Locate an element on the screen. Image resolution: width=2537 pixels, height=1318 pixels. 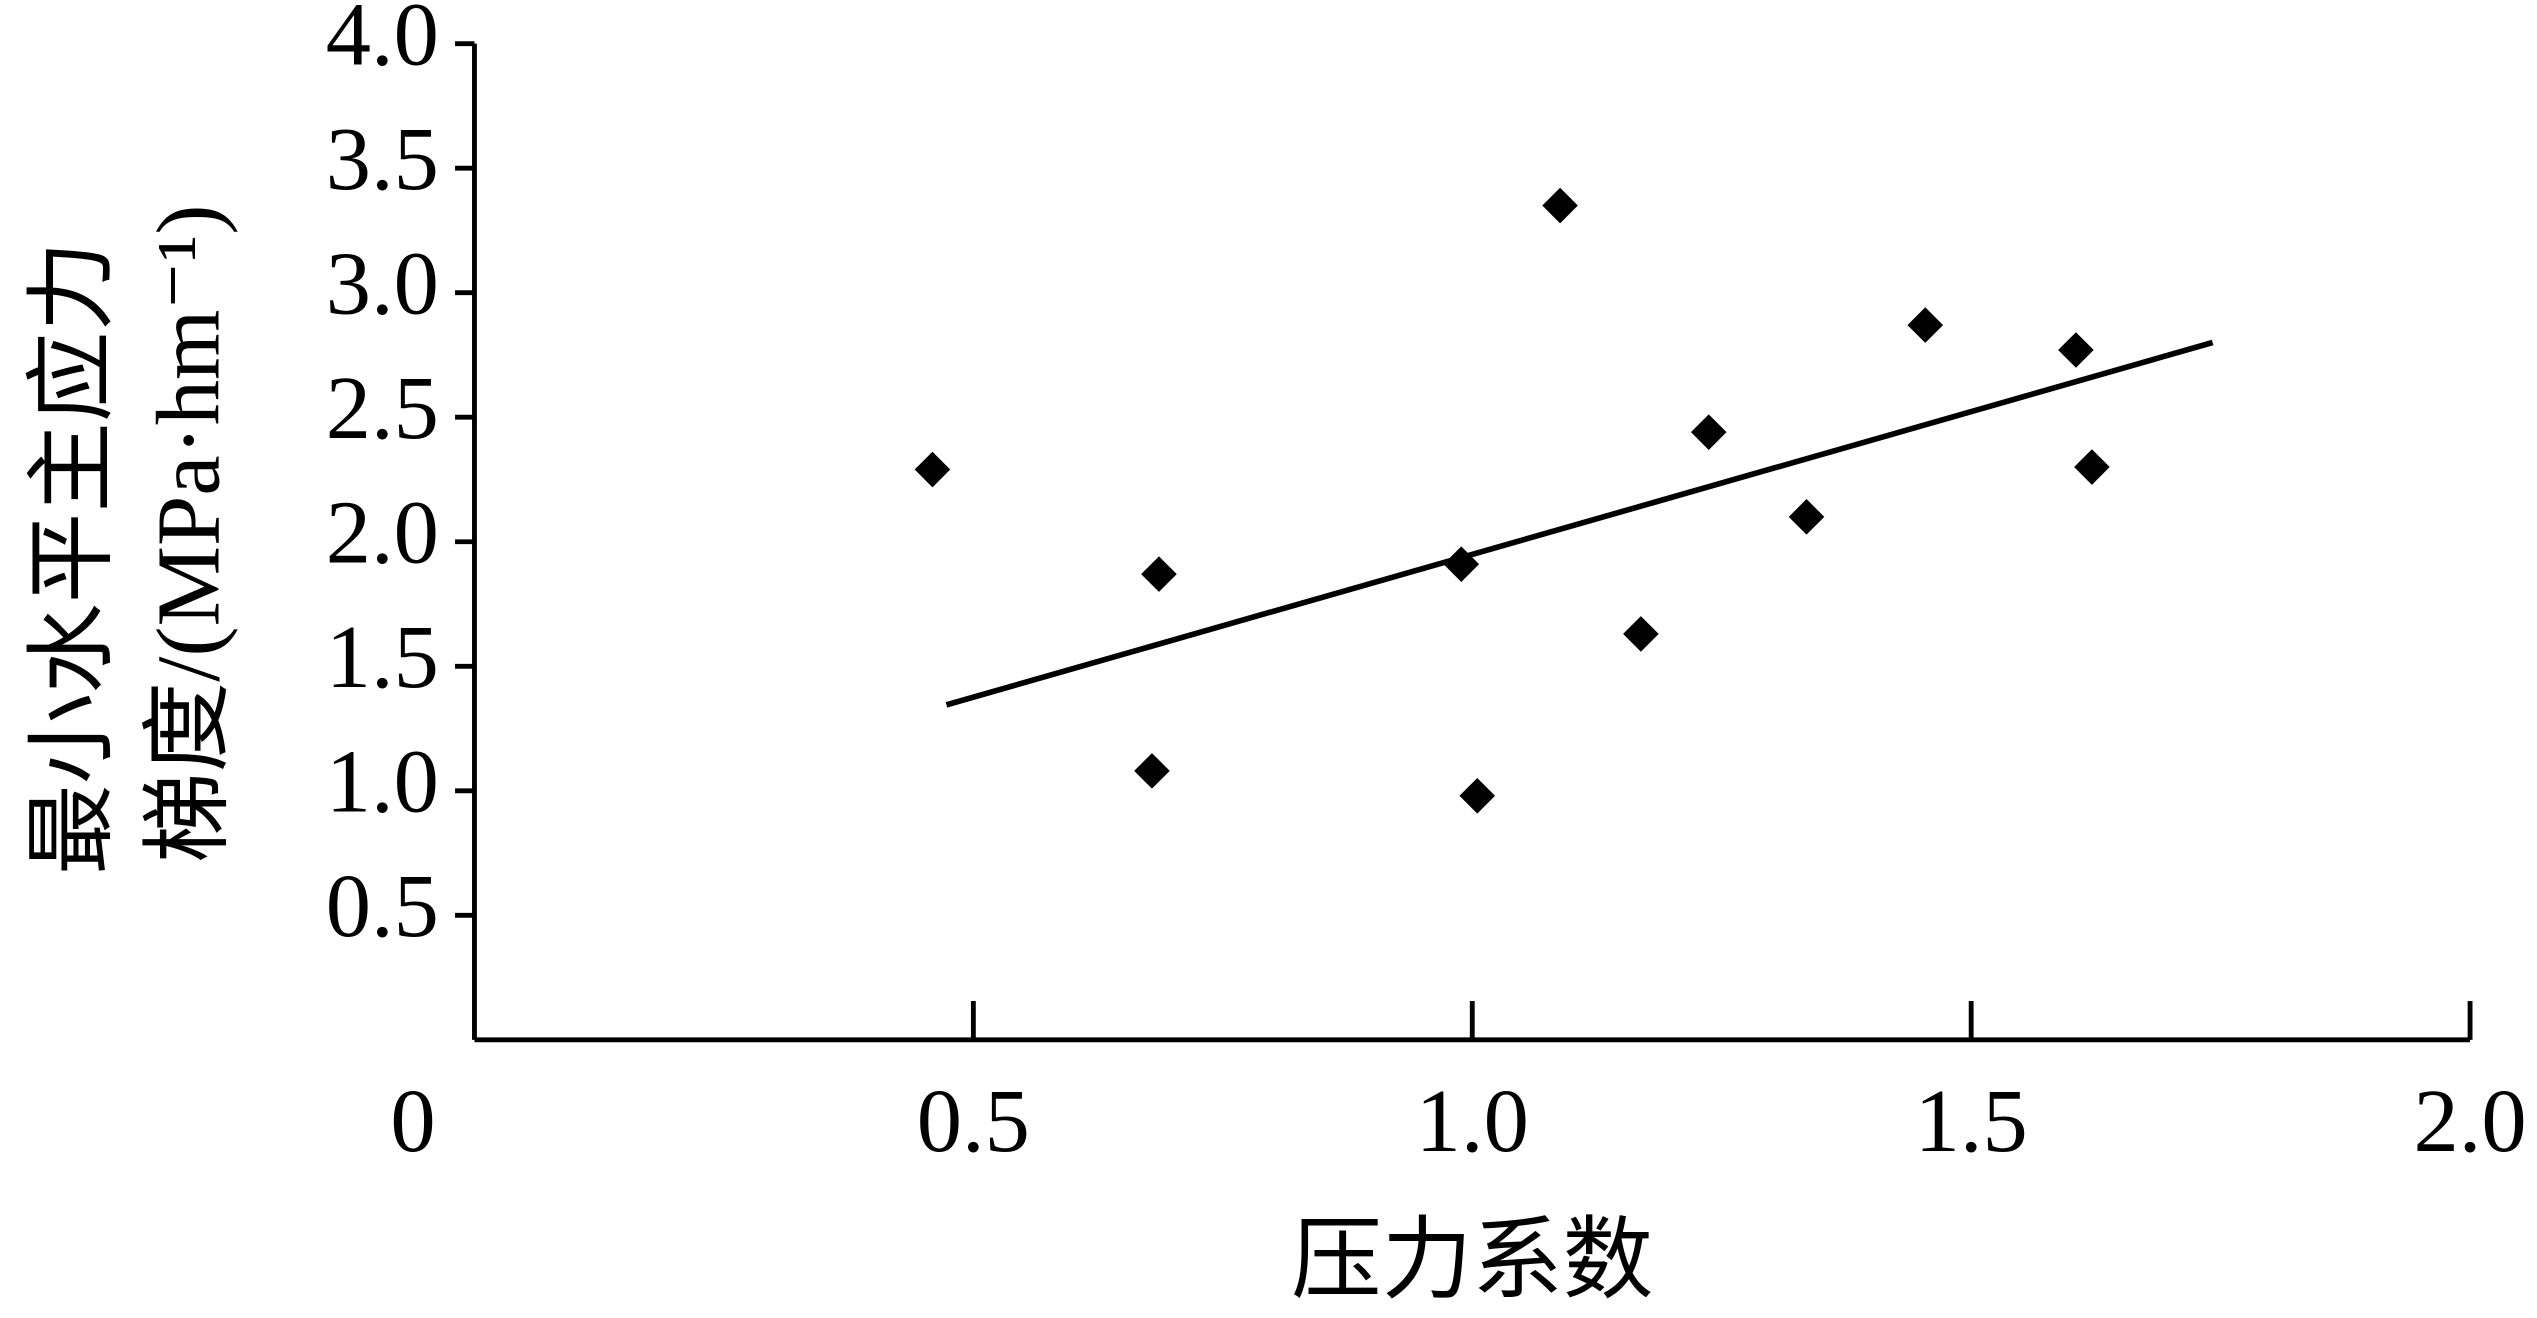
y-tick-label: 4.0 is located at coordinates (382, 42).